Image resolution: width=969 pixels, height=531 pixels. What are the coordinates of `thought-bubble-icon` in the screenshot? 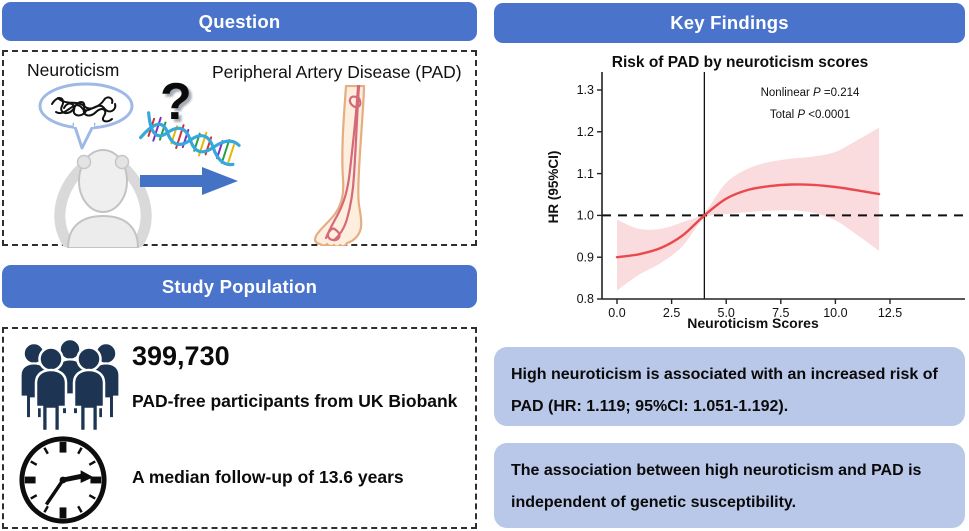 It's located at (86, 116).